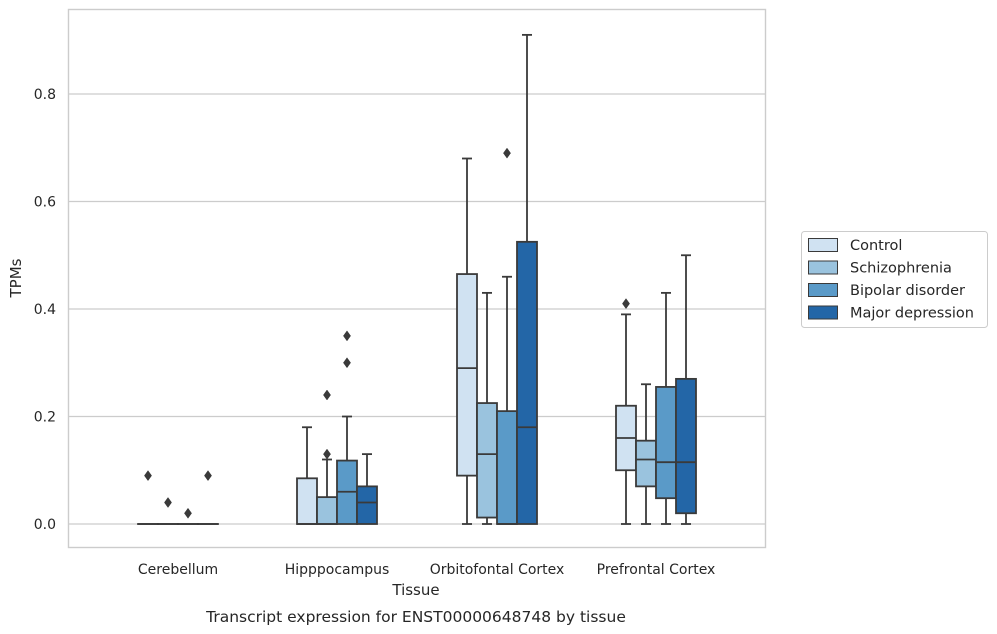 The height and width of the screenshot is (634, 997). I want to click on y-tick-label: 0.8, so click(45, 95).